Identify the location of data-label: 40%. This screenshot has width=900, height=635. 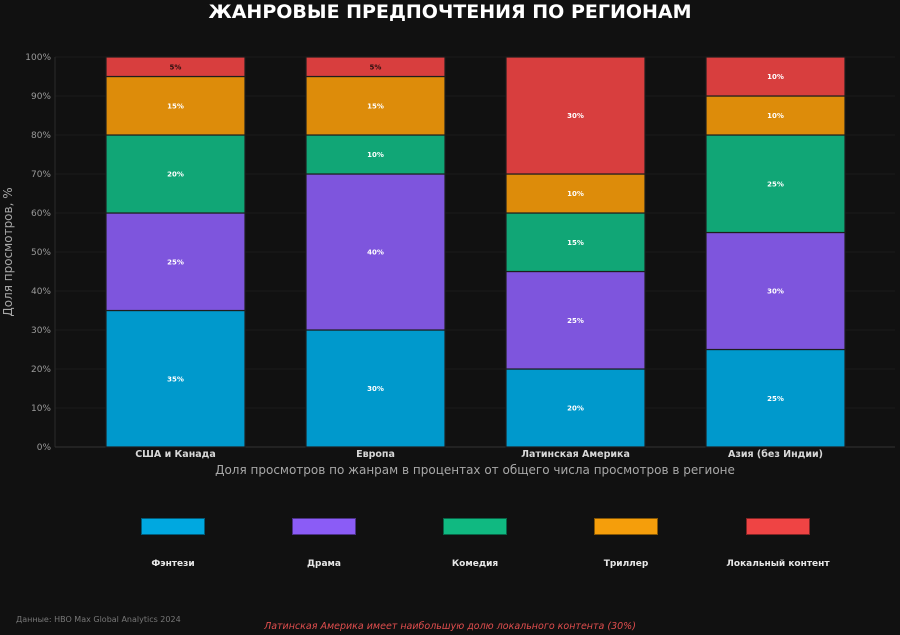
(375, 253).